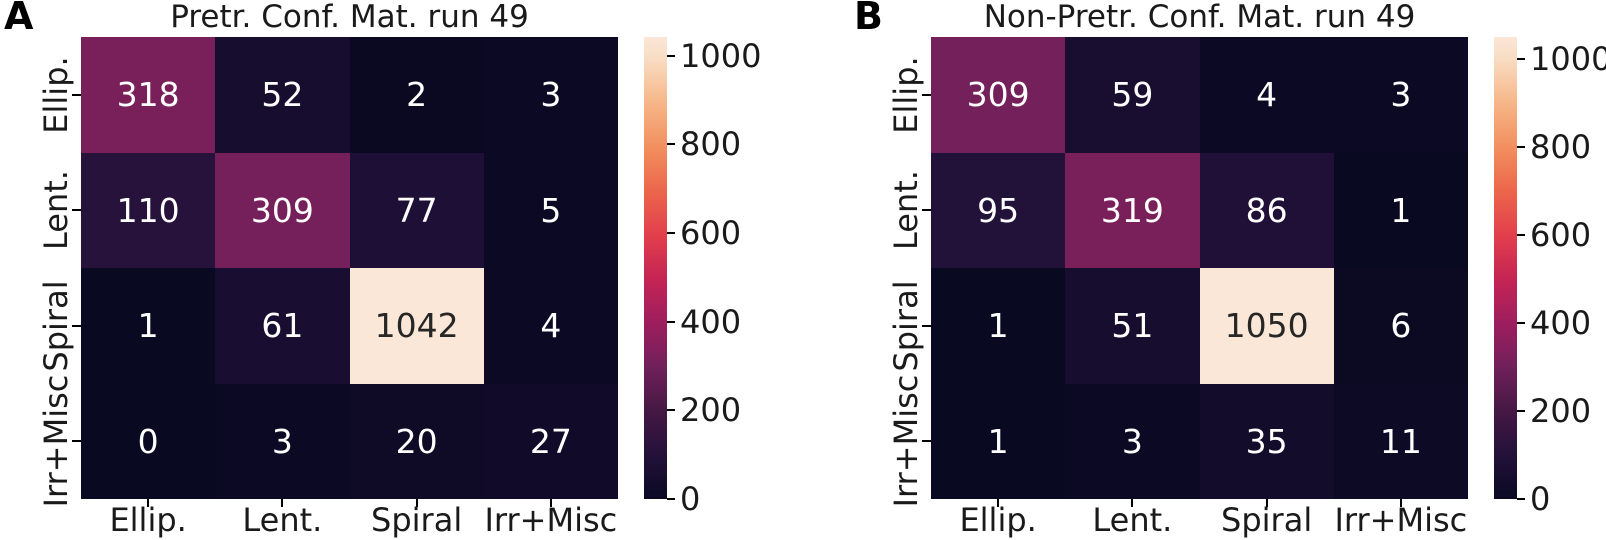 This screenshot has width=1606, height=540. I want to click on cell-value: 20, so click(416, 441).